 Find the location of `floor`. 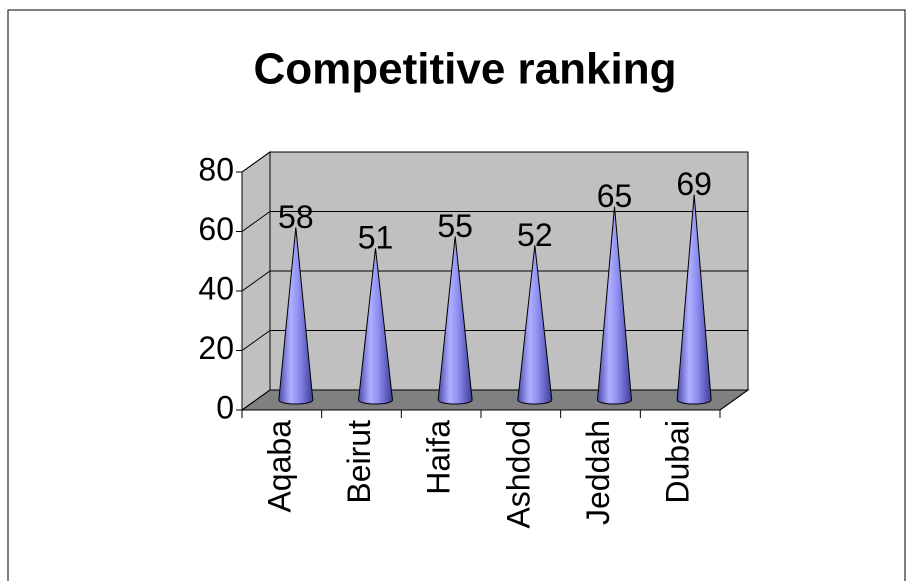

floor is located at coordinates (495, 400).